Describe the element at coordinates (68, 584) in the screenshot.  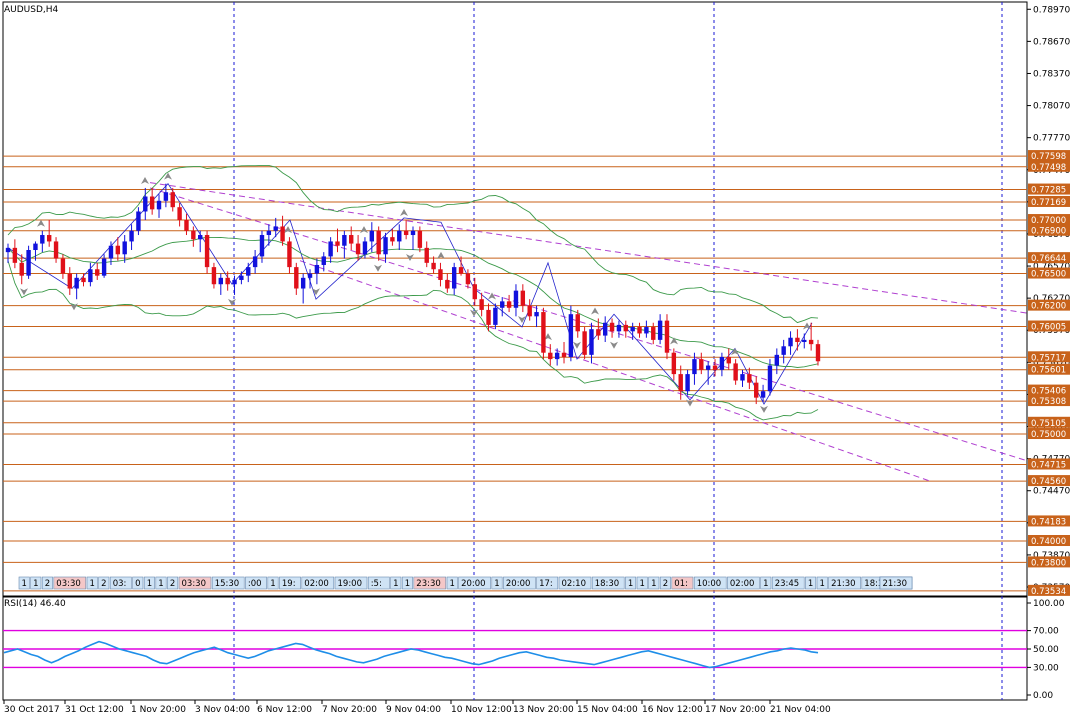
I see `session-tag: 03:30` at that location.